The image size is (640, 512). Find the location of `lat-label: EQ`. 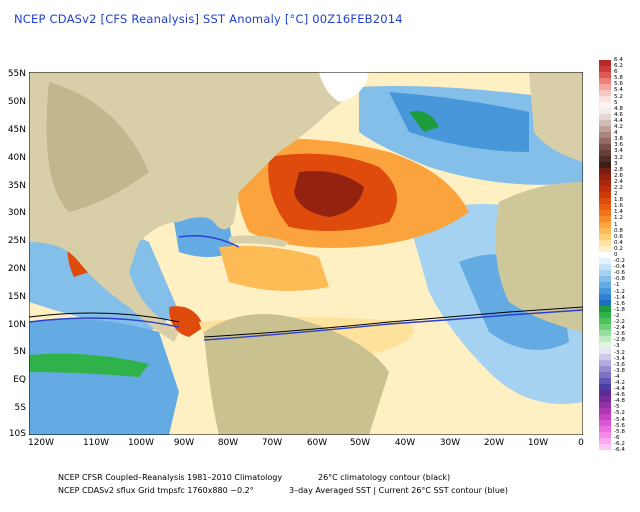

lat-label: EQ is located at coordinates (19, 380).